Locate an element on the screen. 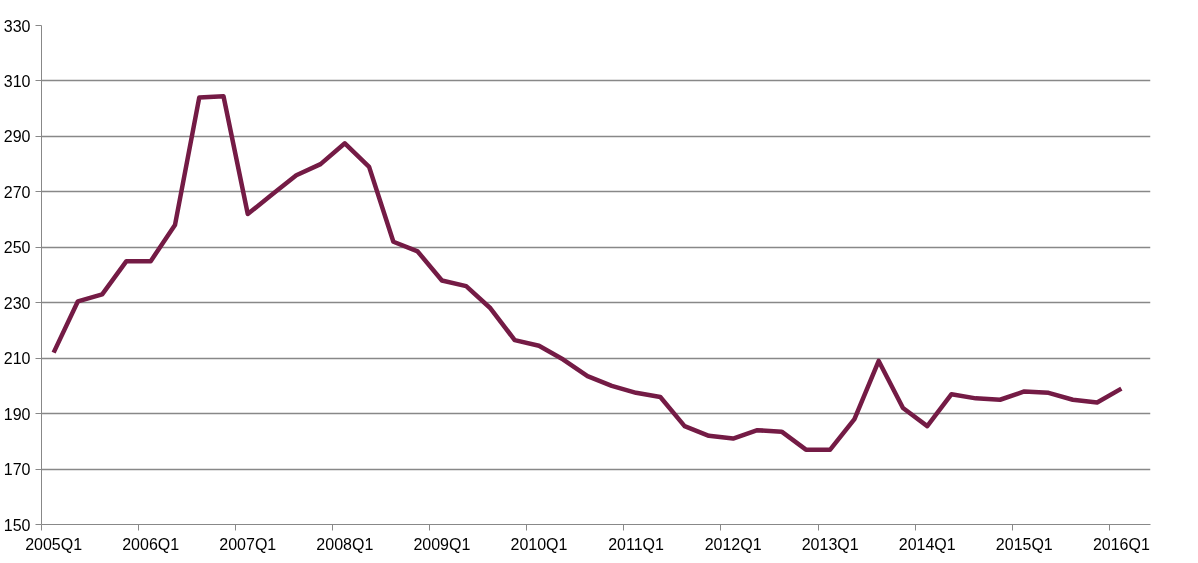 Image resolution: width=1198 pixels, height=563 pixels. x-tick-label: 2016Q1 is located at coordinates (1121, 544).